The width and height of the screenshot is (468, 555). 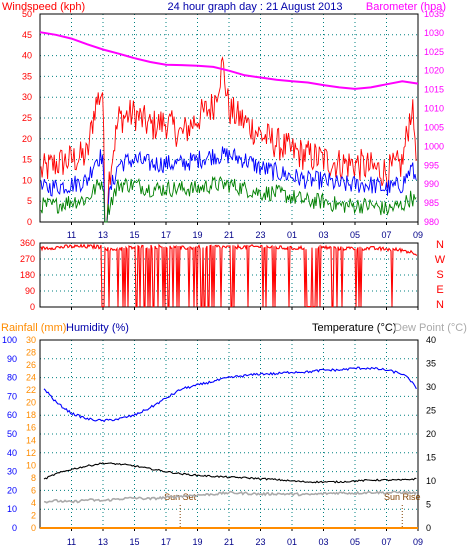 I want to click on rainfall-label: Rainfall (mm), so click(x=33, y=328).